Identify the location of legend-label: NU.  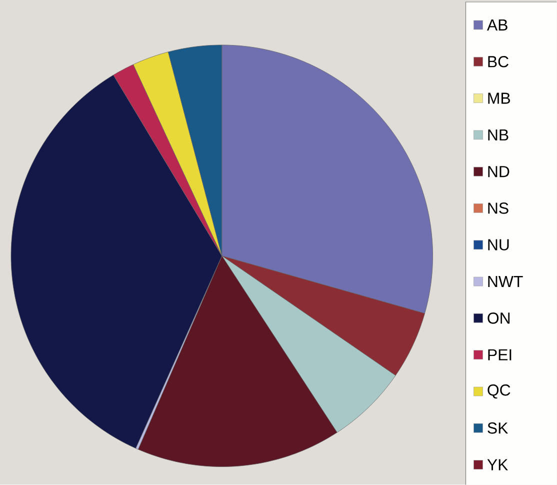
(498, 244).